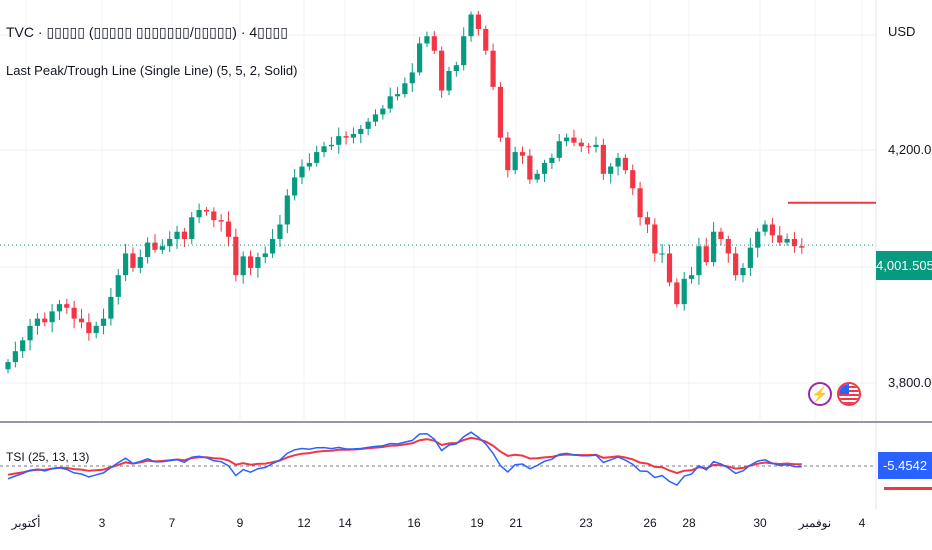 This screenshot has height=550, width=932. What do you see at coordinates (815, 523) in the screenshot?
I see `x-axis-label: نوفمبر` at bounding box center [815, 523].